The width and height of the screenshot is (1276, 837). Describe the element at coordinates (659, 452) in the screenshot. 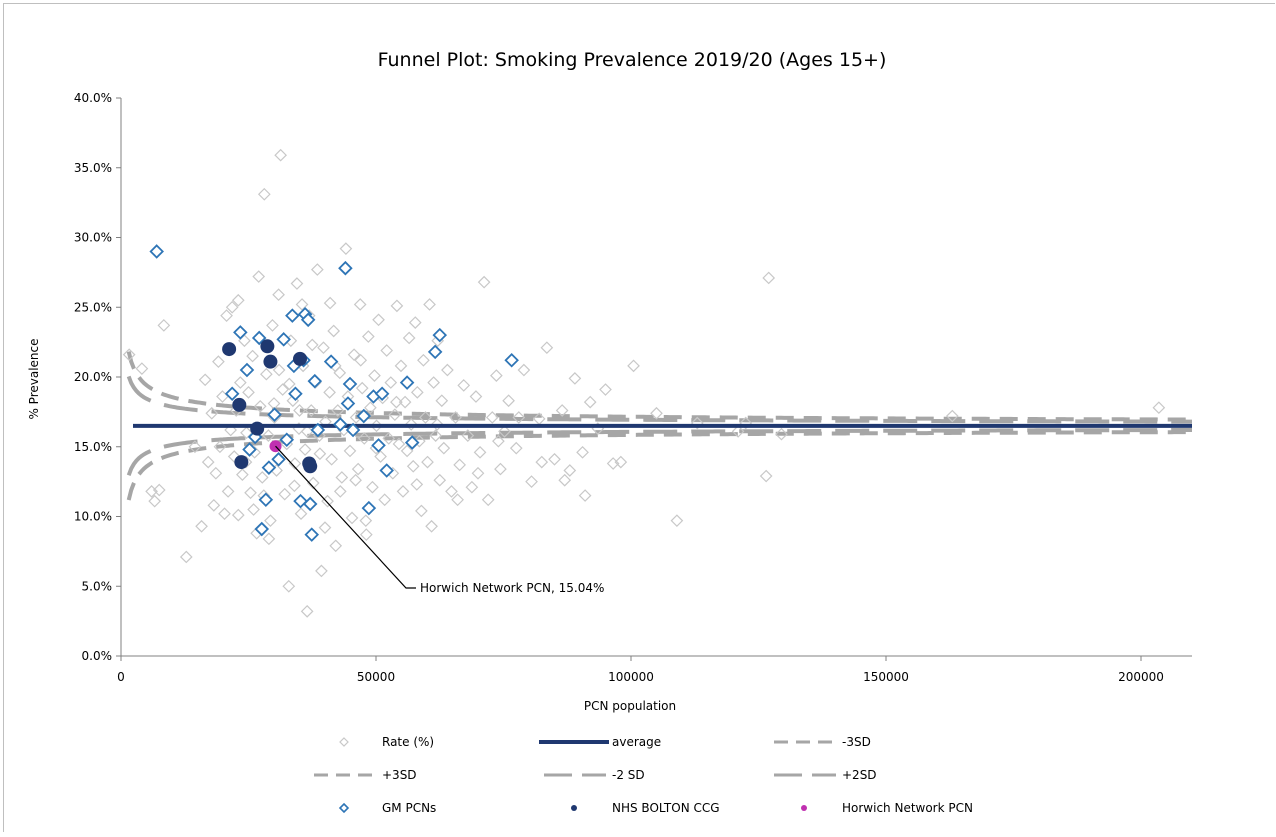

I see `minus-2sd-curve` at that location.